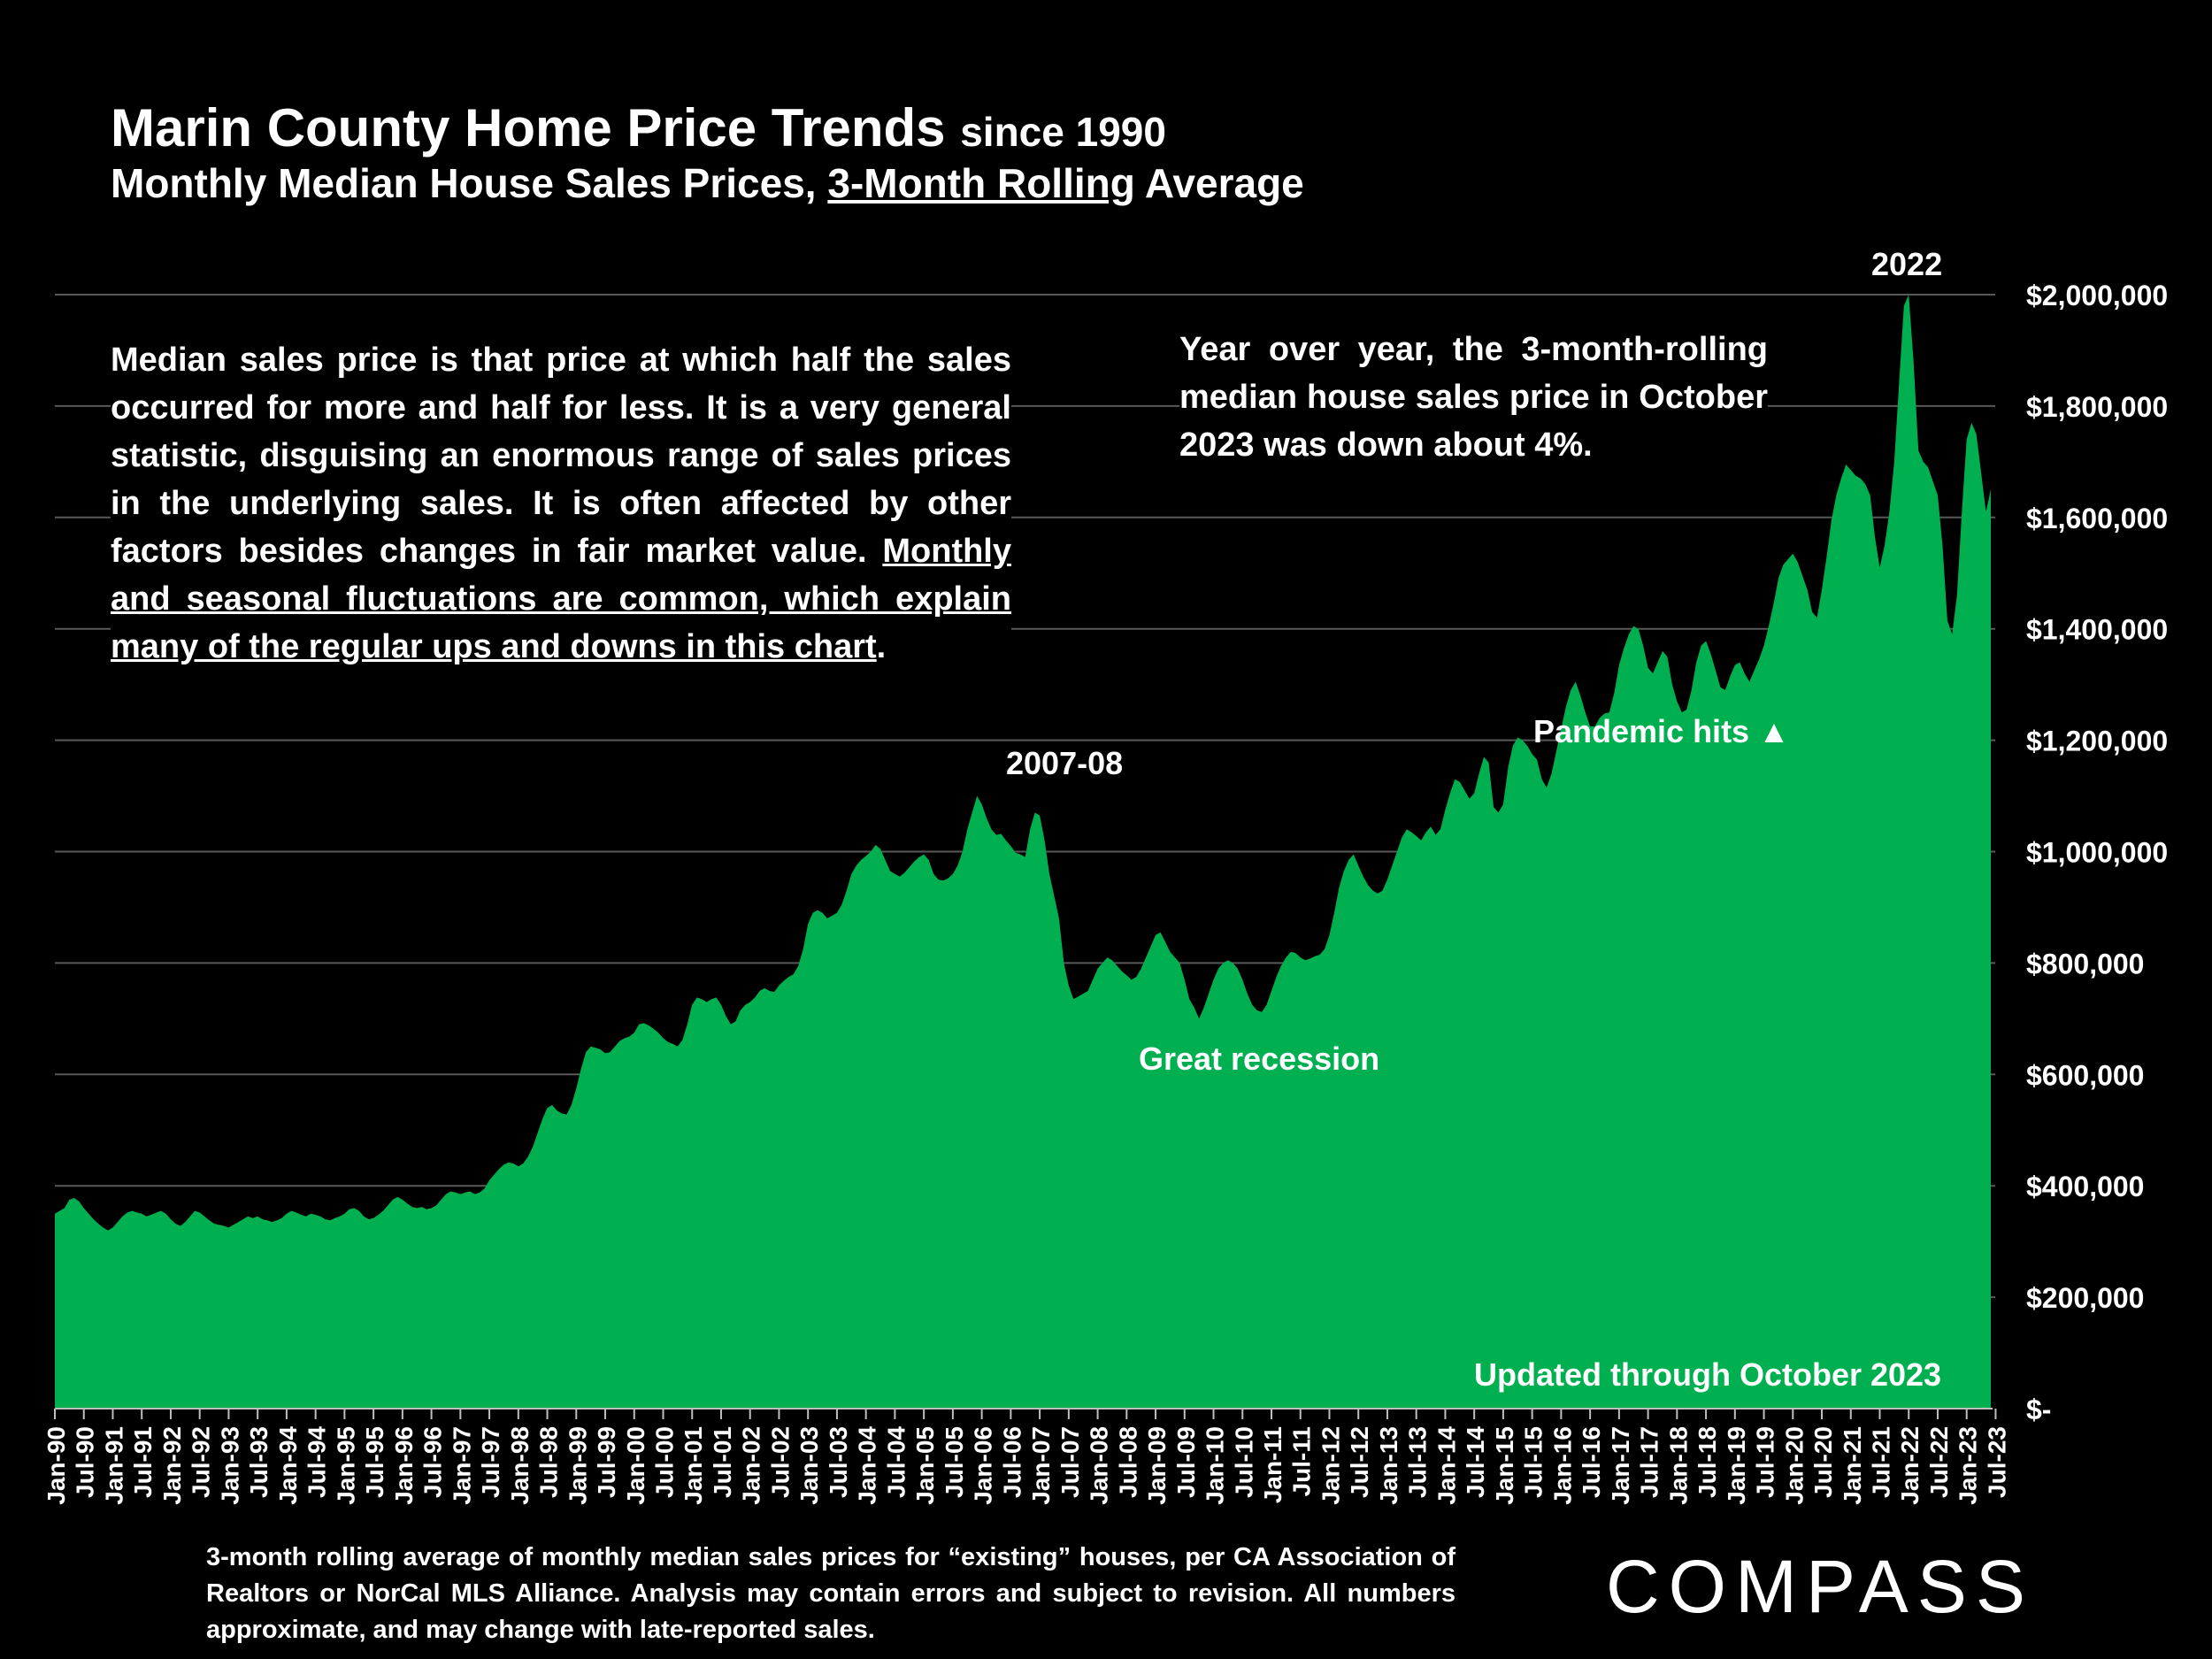  What do you see at coordinates (1882, 1462) in the screenshot?
I see `x-tick-label: Jul-21` at bounding box center [1882, 1462].